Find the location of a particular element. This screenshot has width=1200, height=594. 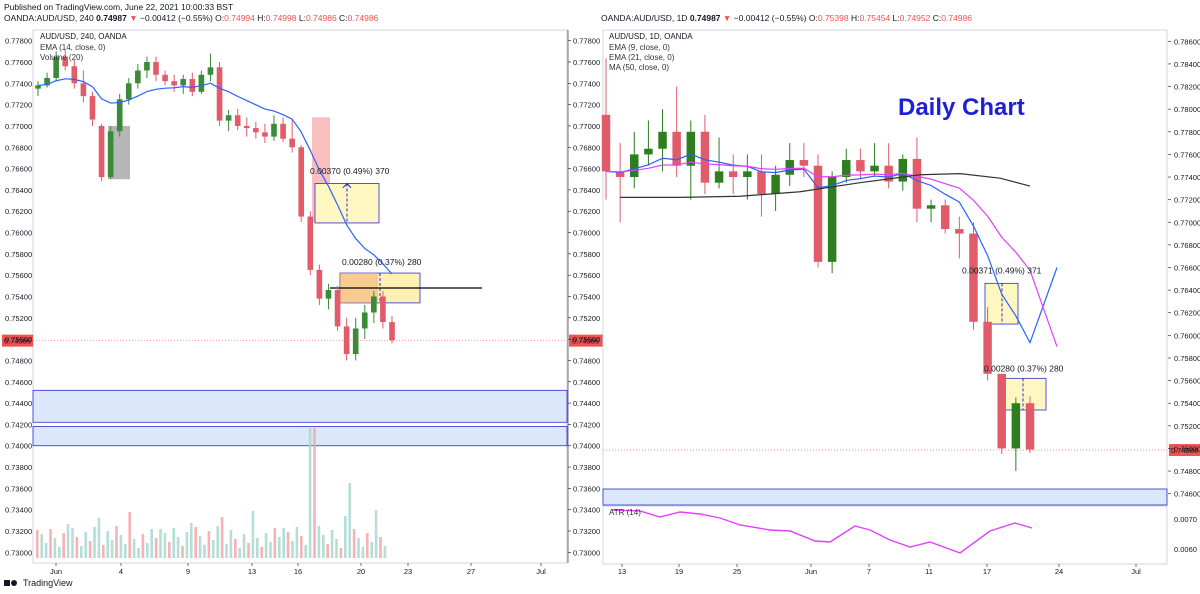

left-indicator-volume: Volume (20) is located at coordinates (62, 57).